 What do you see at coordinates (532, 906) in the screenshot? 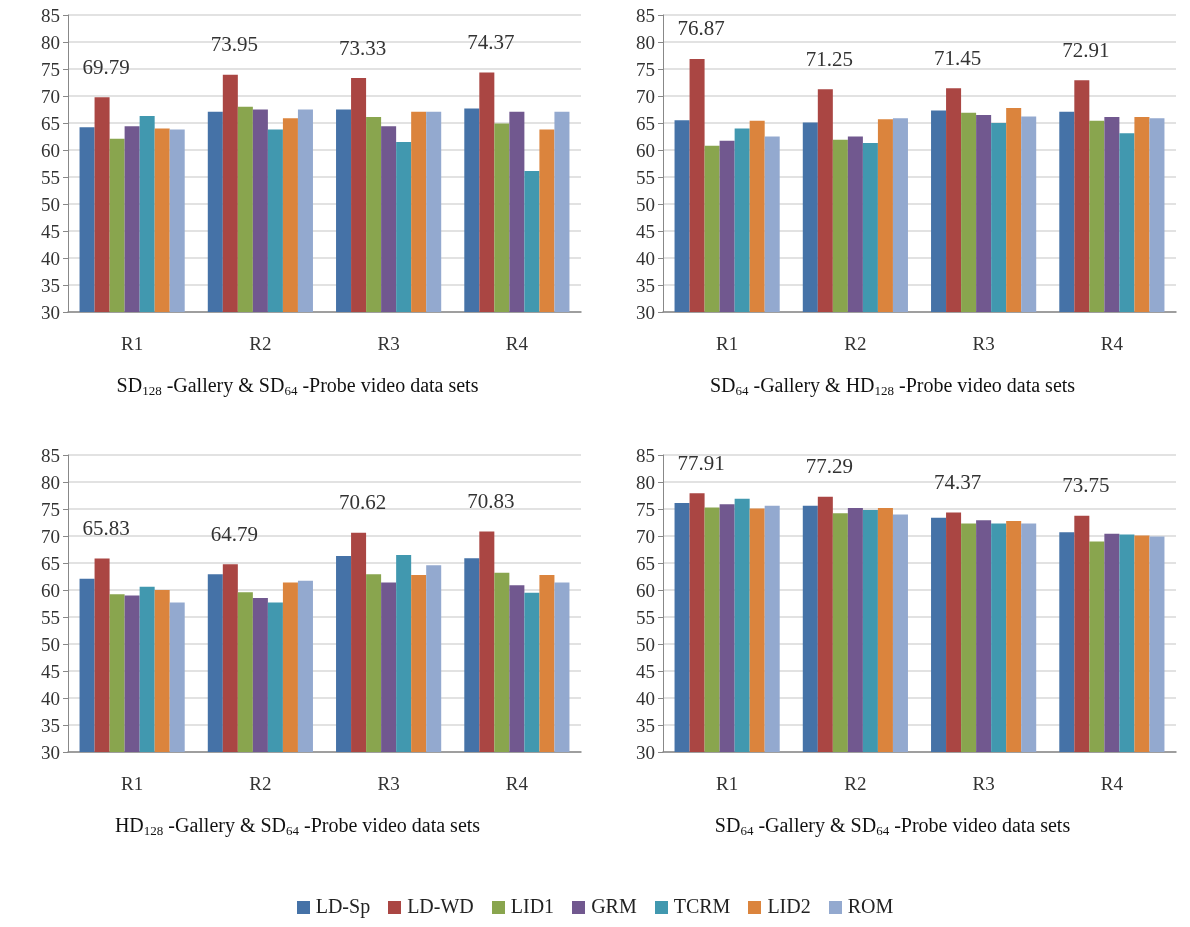
I see `legend-label: LID1` at bounding box center [532, 906].